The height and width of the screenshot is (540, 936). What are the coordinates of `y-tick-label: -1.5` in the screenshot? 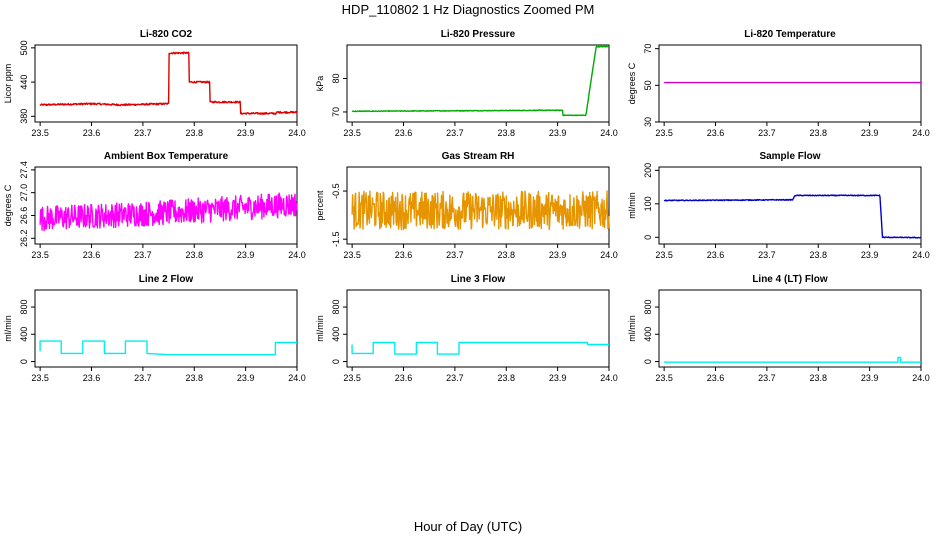 It's located at (336, 239).